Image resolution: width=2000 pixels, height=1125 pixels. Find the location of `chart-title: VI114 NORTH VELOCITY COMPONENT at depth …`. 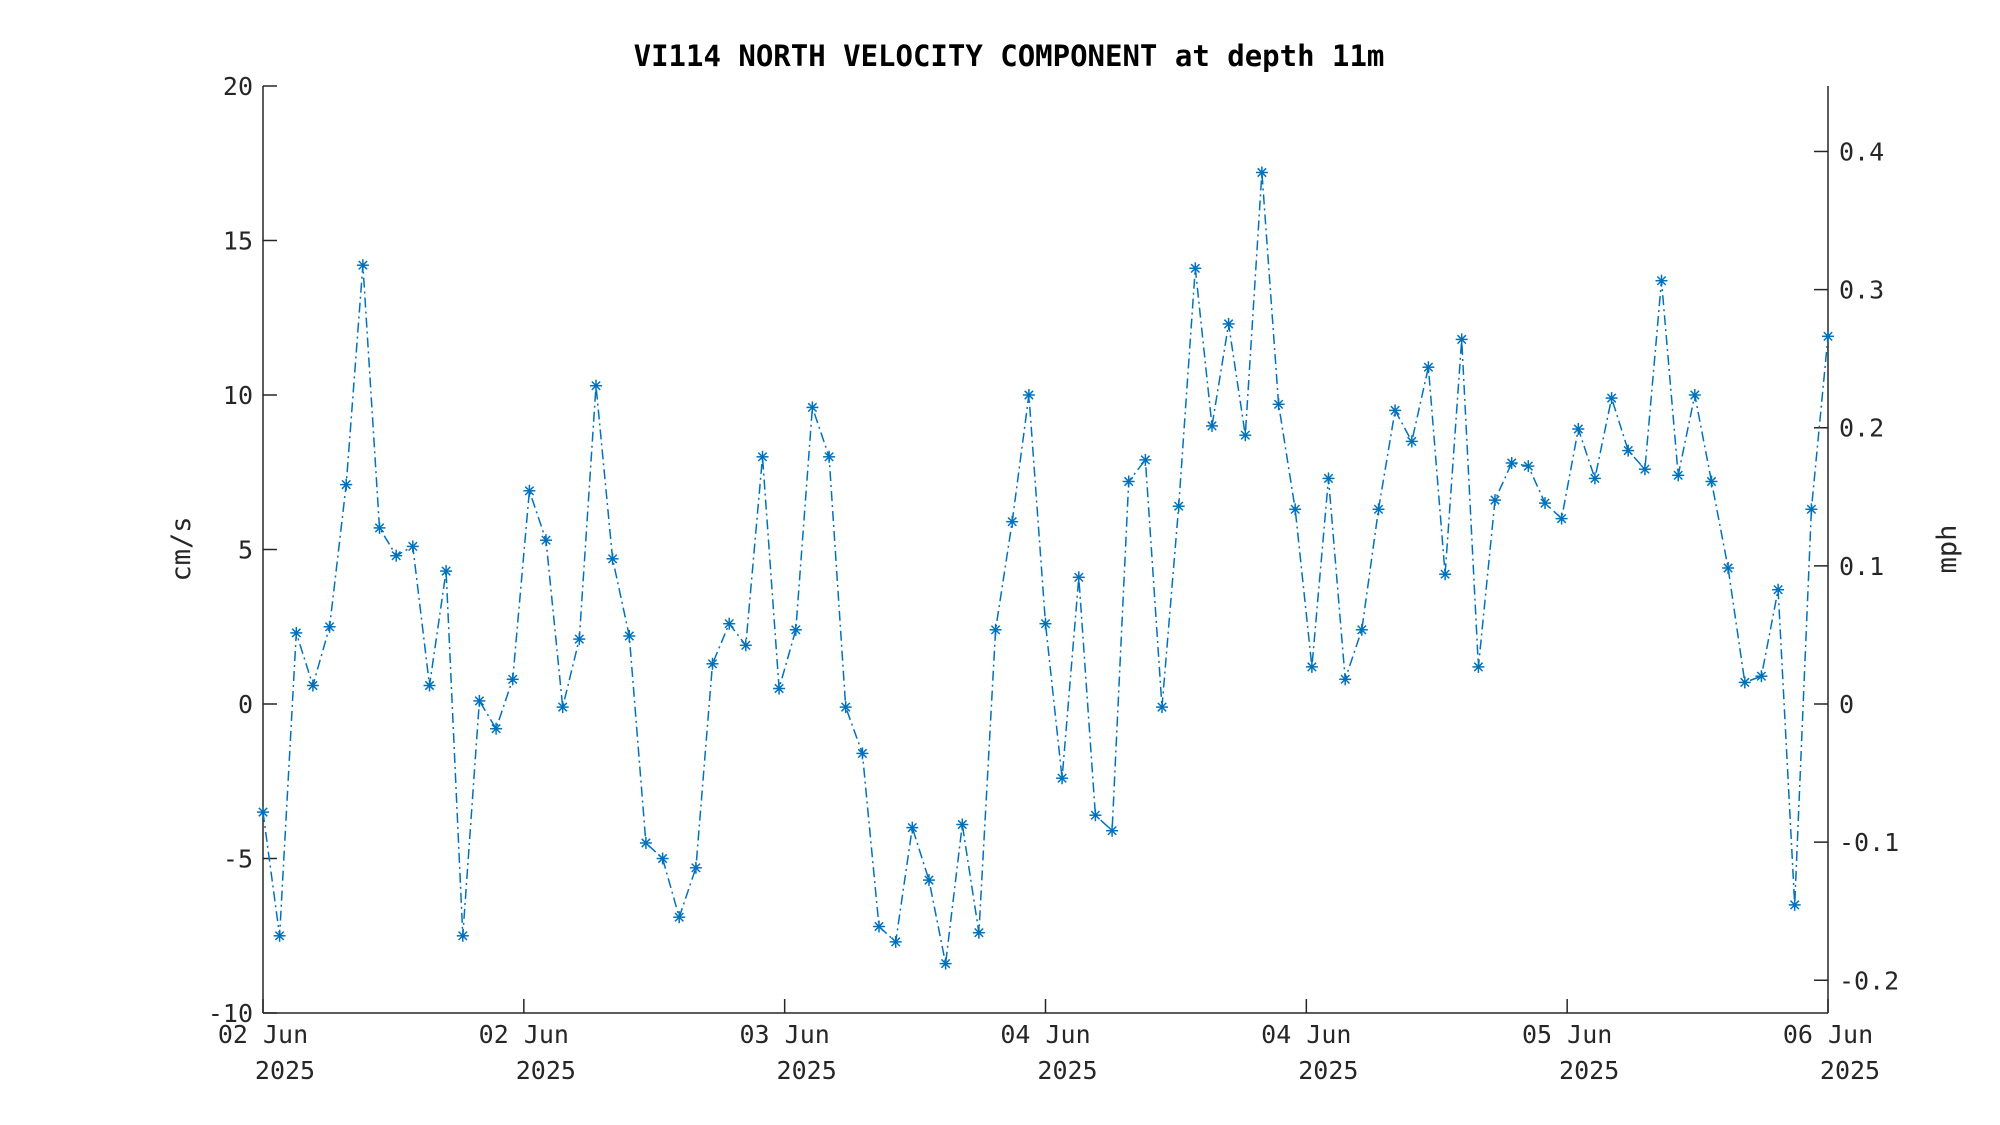

chart-title: VI114 NORTH VELOCITY COMPONENT at depth … is located at coordinates (1009, 56).